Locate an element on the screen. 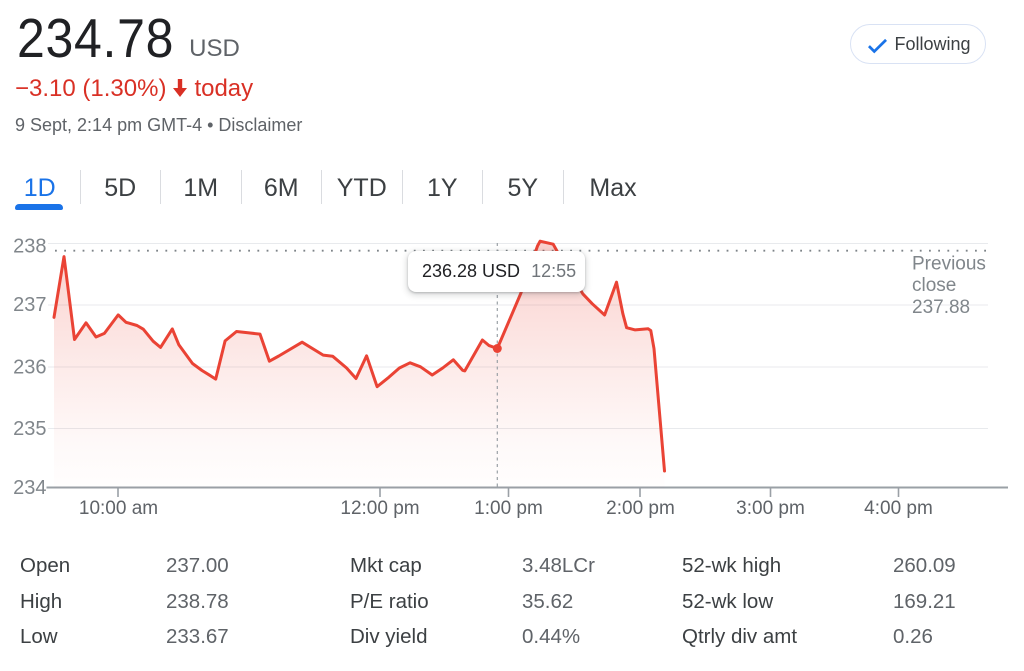  svg-text: 235 is located at coordinates (29, 429).